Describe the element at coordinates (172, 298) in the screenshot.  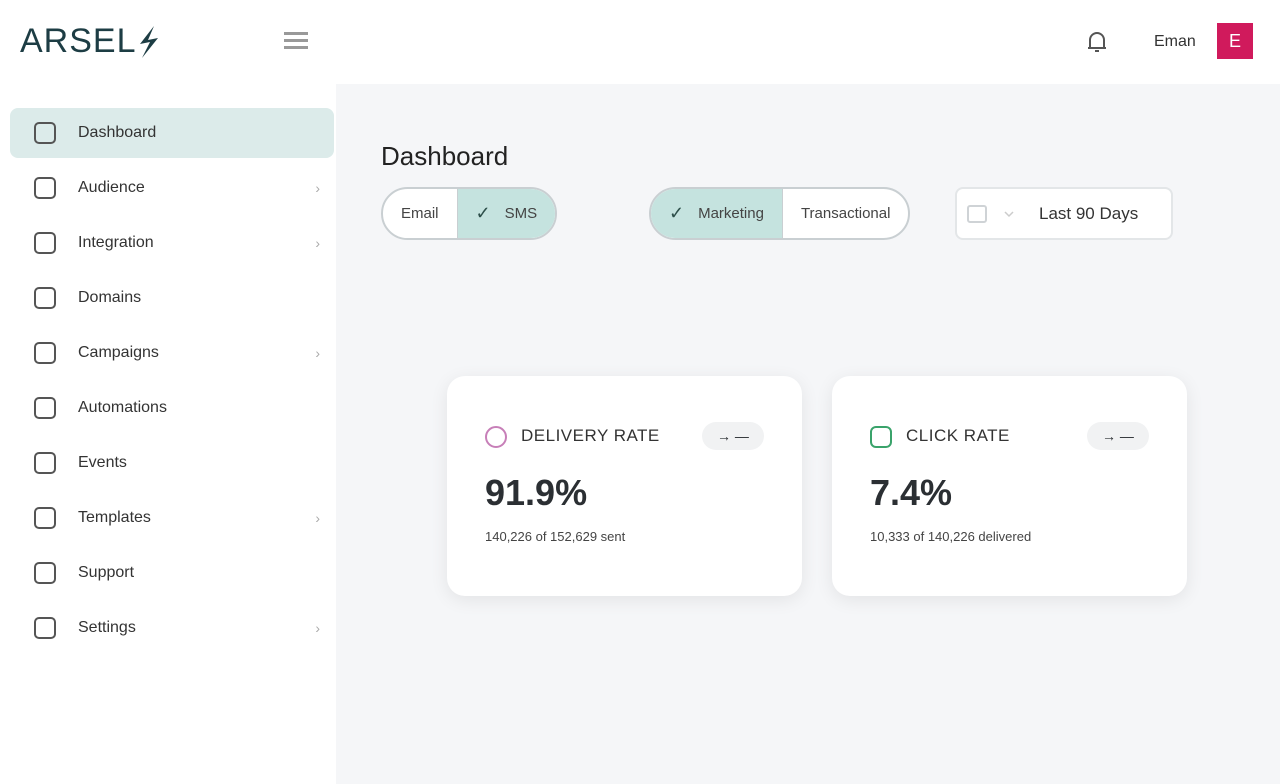
I see `nav-item: Domains` at that location.